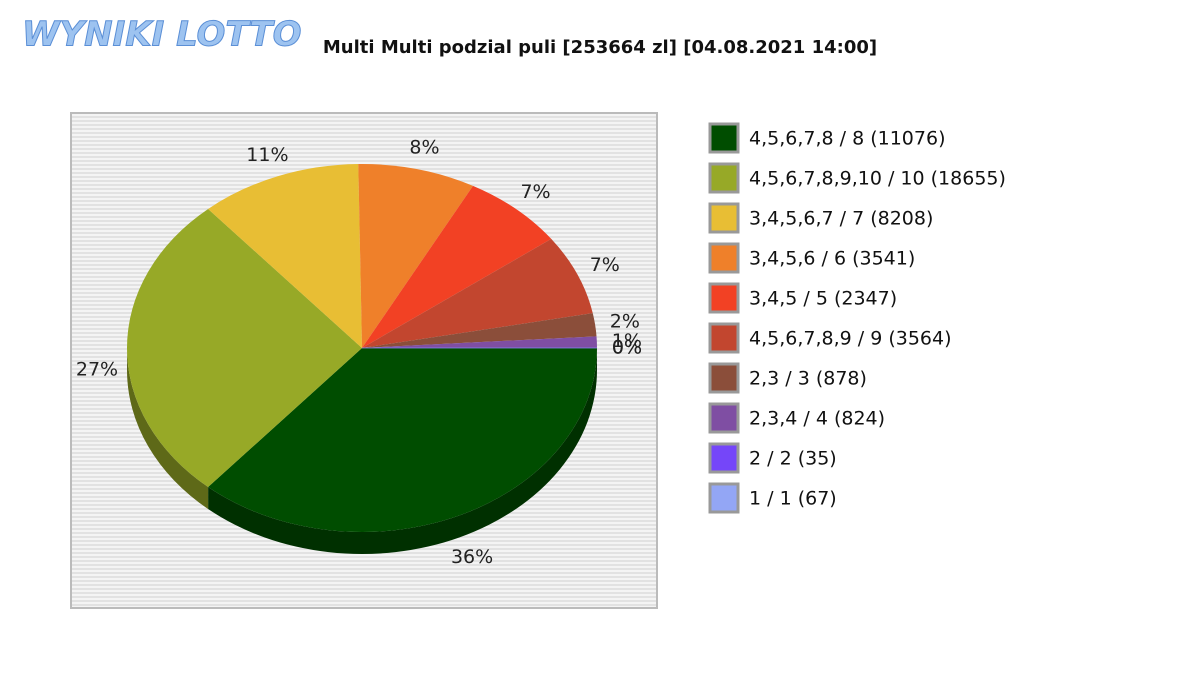 Image resolution: width=1200 pixels, height=684 pixels. I want to click on value-label: 1%, so click(627, 341).